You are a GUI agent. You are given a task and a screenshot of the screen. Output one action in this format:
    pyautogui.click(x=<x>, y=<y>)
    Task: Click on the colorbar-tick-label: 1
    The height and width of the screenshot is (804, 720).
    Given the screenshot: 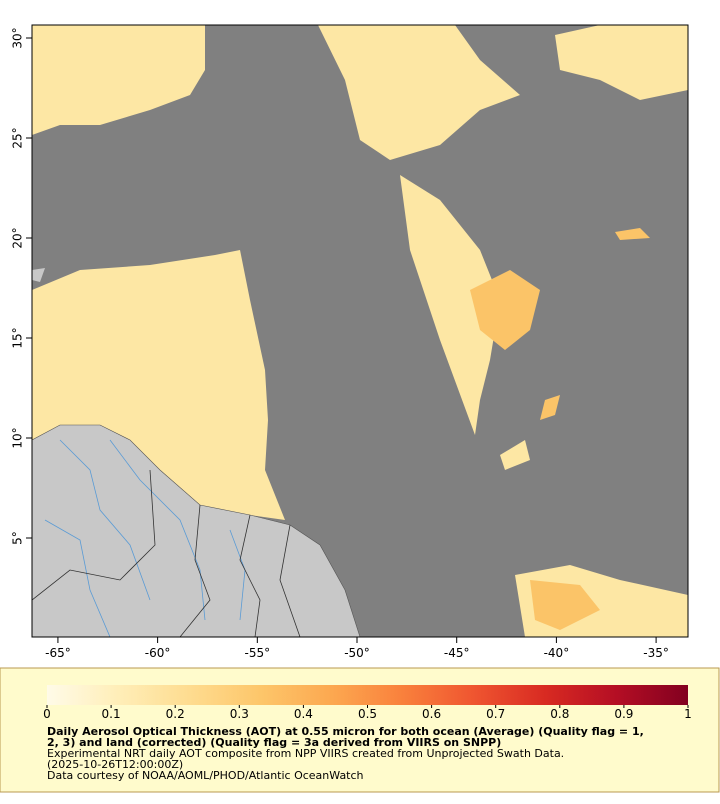 What is the action you would take?
    pyautogui.click(x=688, y=714)
    